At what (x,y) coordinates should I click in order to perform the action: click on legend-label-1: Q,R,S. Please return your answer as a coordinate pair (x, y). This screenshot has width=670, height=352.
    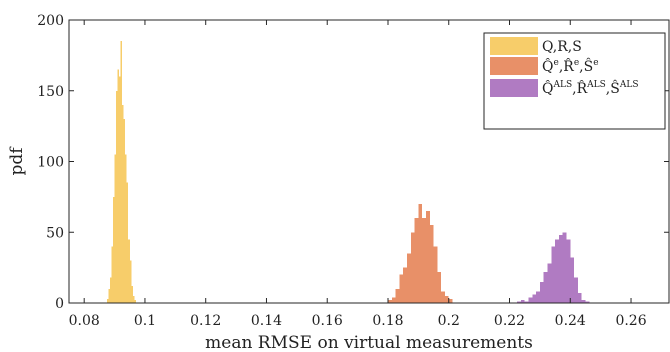
    Looking at the image, I should click on (562, 47).